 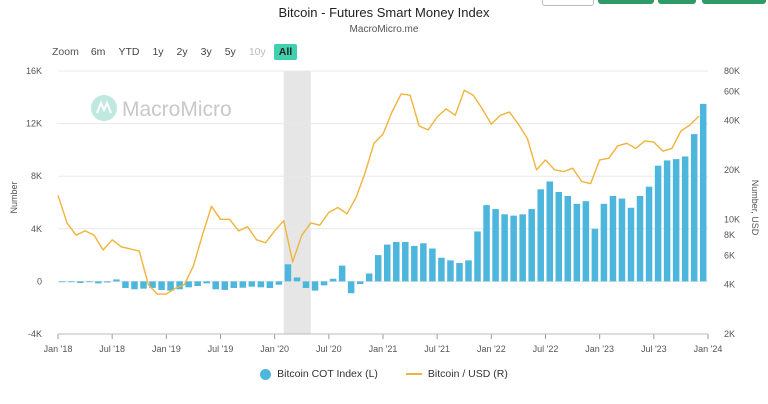 What do you see at coordinates (384, 12) in the screenshot?
I see `chart-title: Bitcoin - Futures Smart Money Index` at bounding box center [384, 12].